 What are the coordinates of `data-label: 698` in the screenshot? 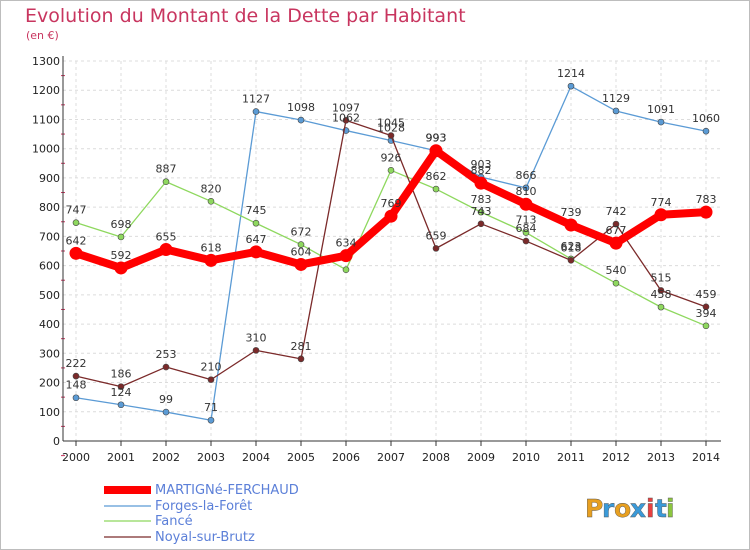 It's located at (121, 224).